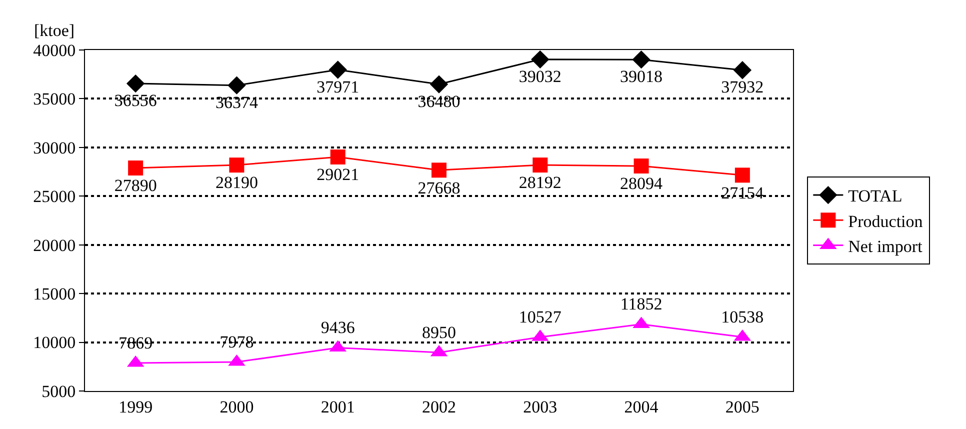  What do you see at coordinates (439, 406) in the screenshot?
I see `x-tick-label: 2002` at bounding box center [439, 406].